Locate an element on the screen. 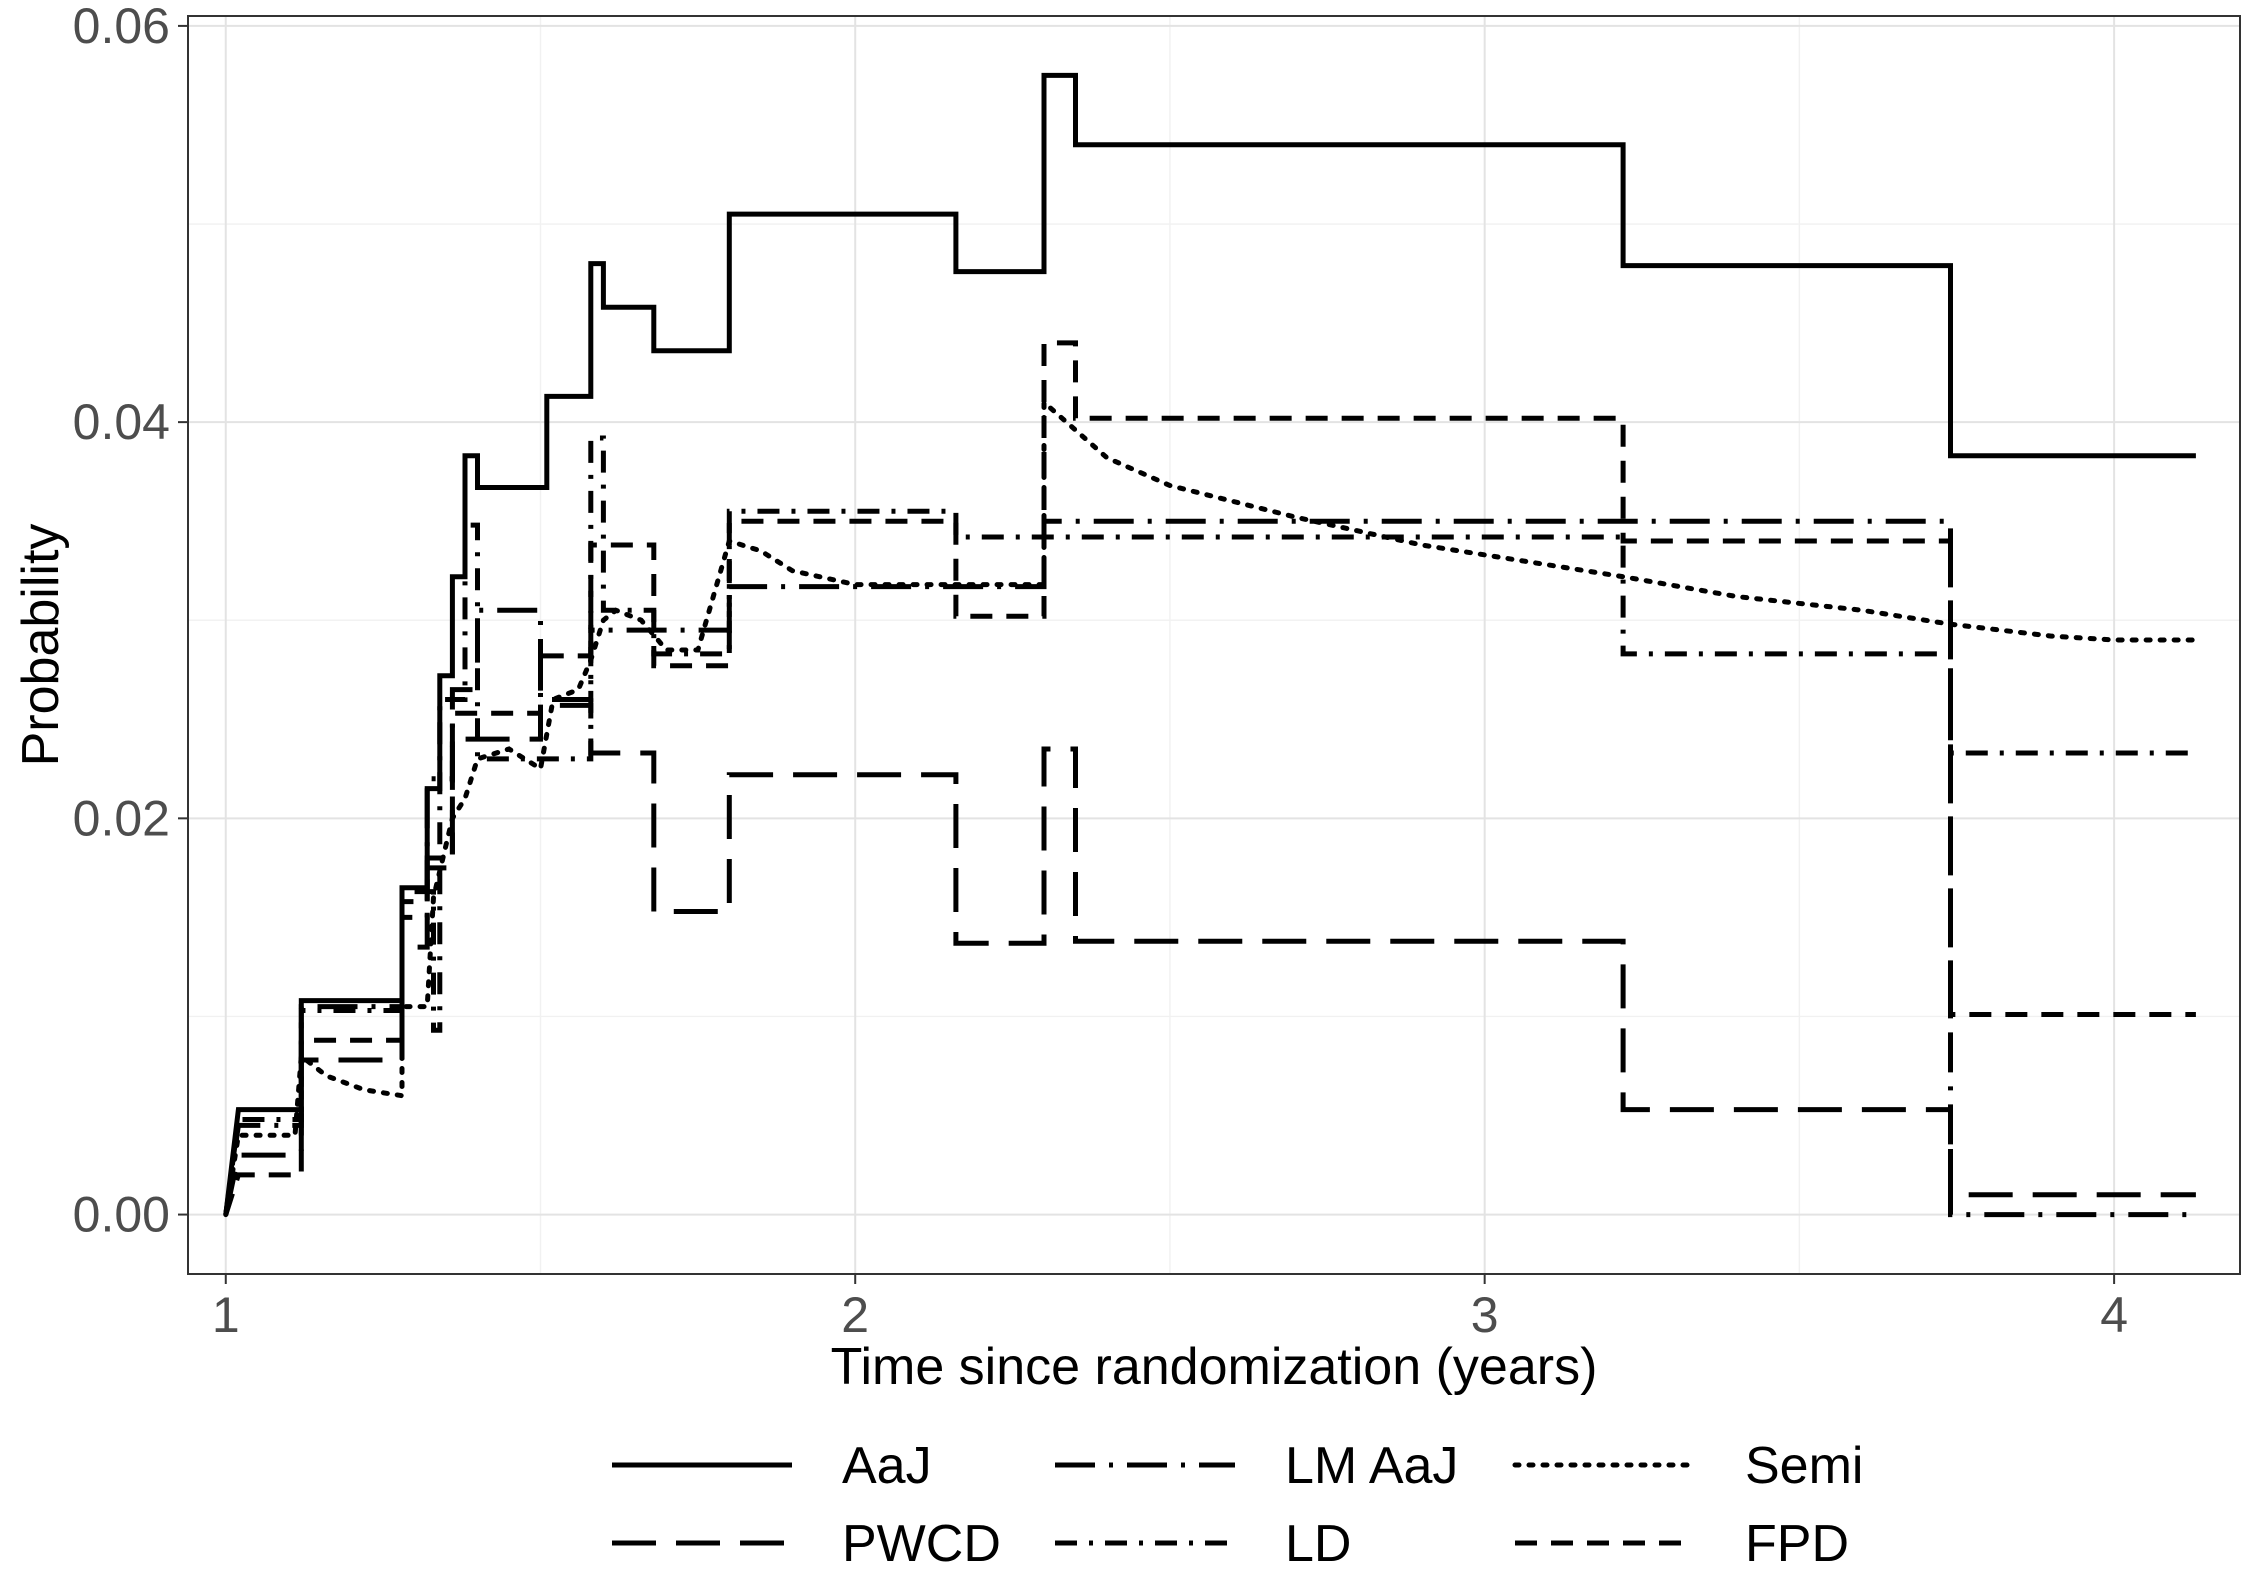  y-tick-label: 0.06 is located at coordinates (121, 27).